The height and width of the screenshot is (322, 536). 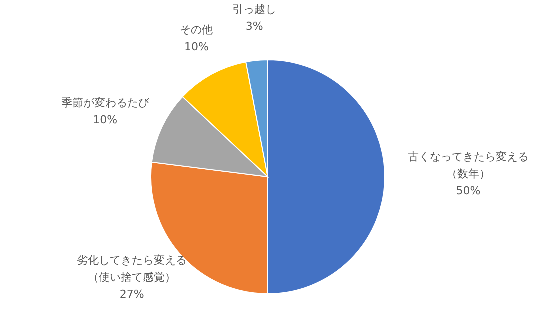 I want to click on data-label: 27%, so click(x=132, y=295).